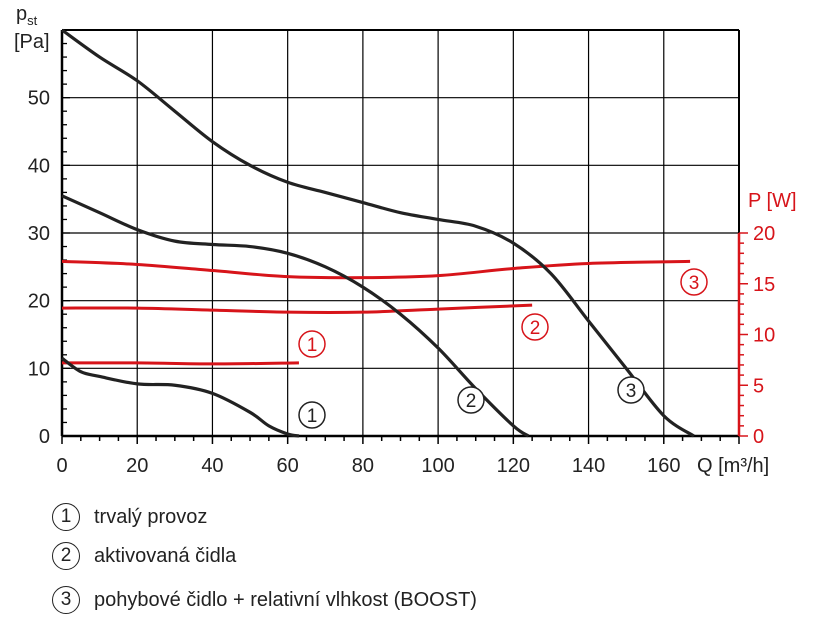 The image size is (818, 628). Describe the element at coordinates (44, 437) in the screenshot. I see `y-tick-label: 0` at that location.